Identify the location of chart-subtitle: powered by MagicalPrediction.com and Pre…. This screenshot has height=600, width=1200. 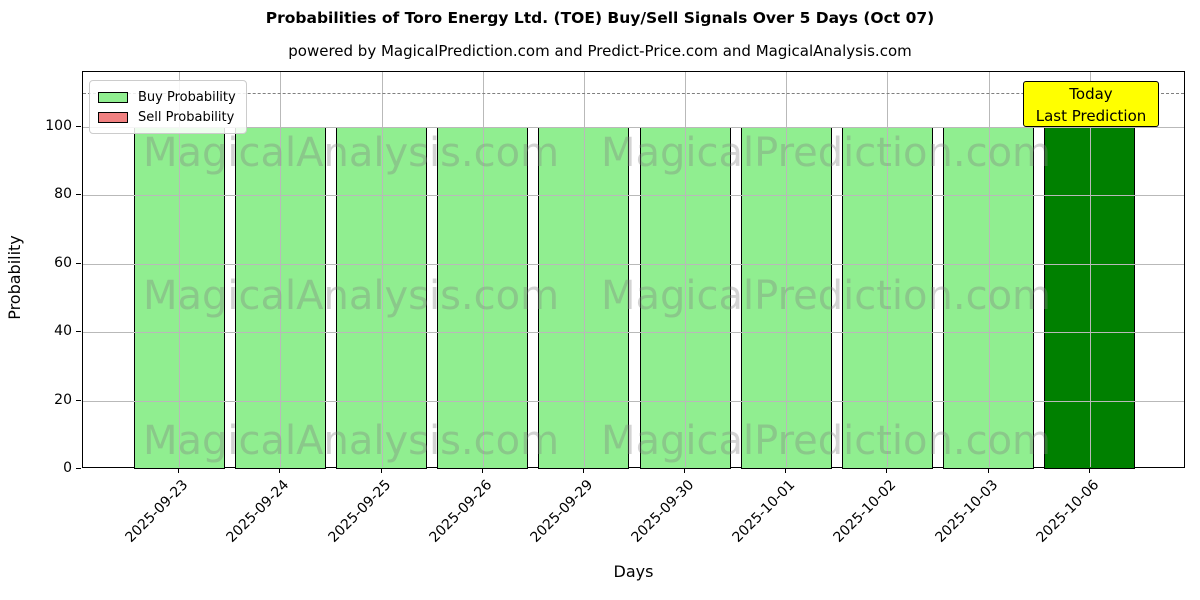
(600, 51).